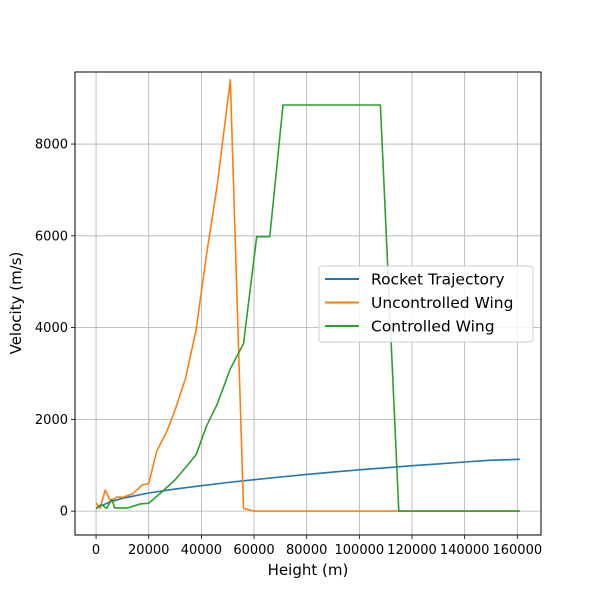 Image resolution: width=600 pixels, height=600 pixels. I want to click on legend-label: Rocket Trajectory, so click(438, 280).